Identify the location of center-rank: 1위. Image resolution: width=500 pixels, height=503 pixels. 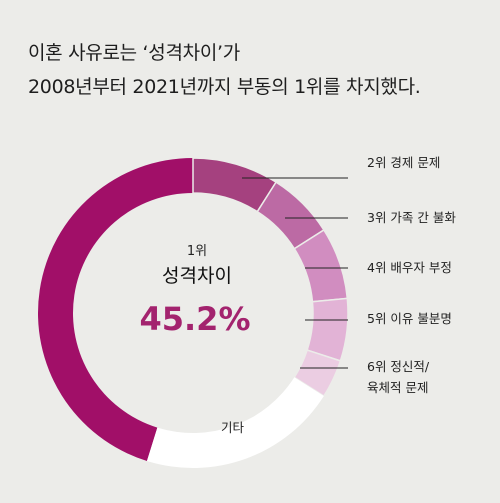
(197, 251).